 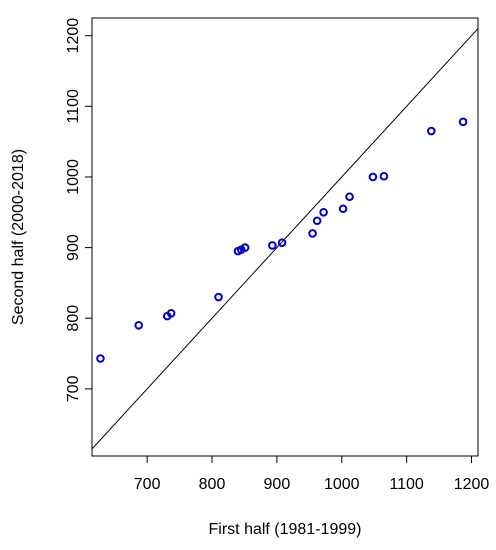 I want to click on y-tick-label: 1100, so click(x=73, y=106).